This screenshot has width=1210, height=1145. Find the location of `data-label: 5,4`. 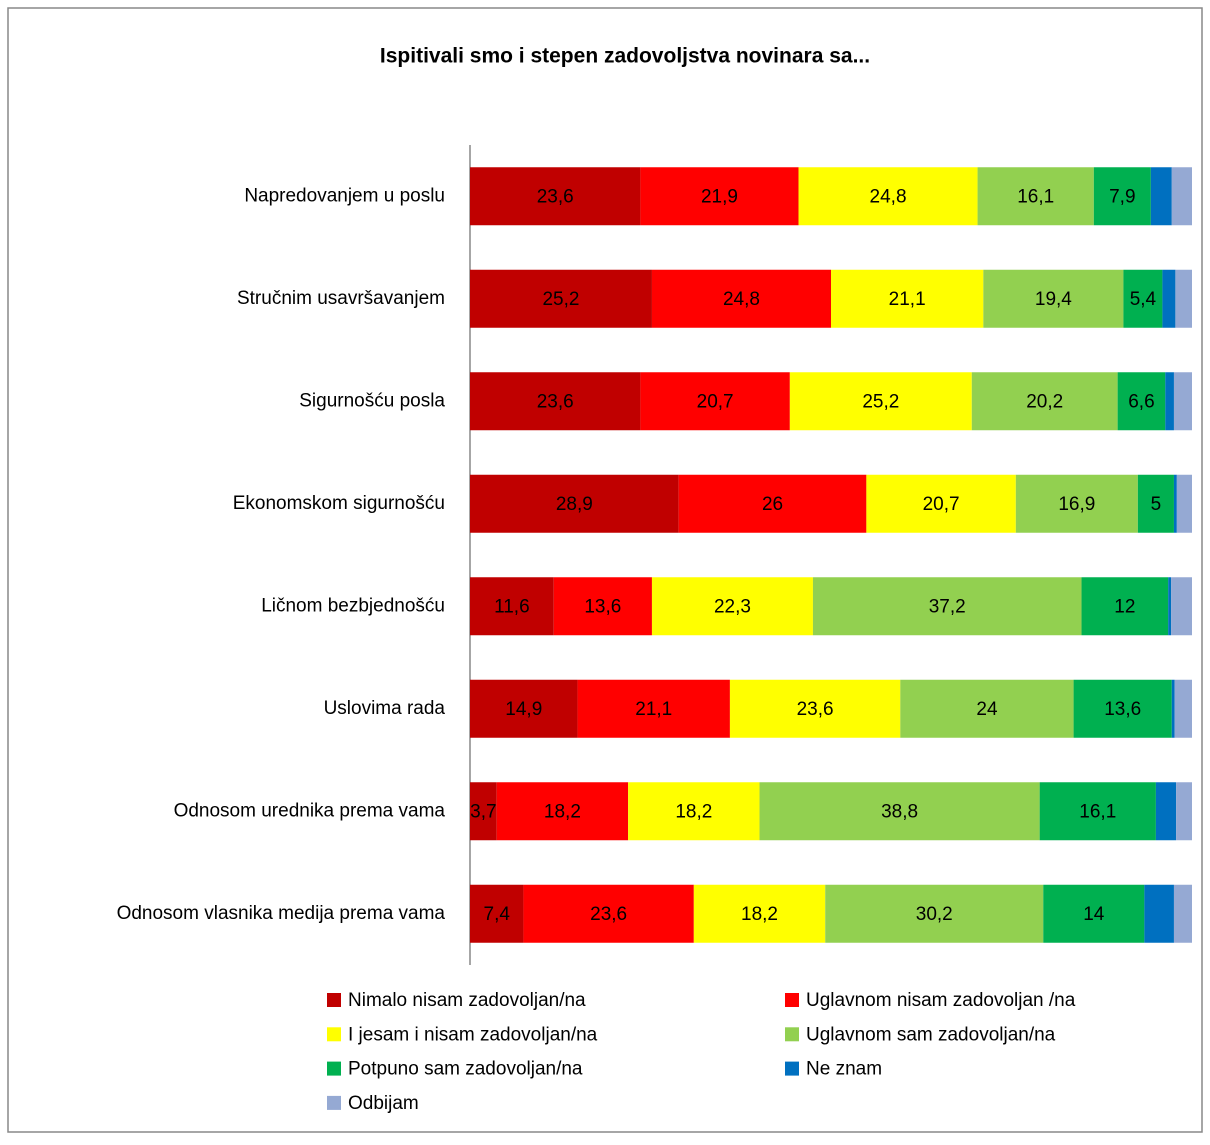

data-label: 5,4 is located at coordinates (1143, 299).